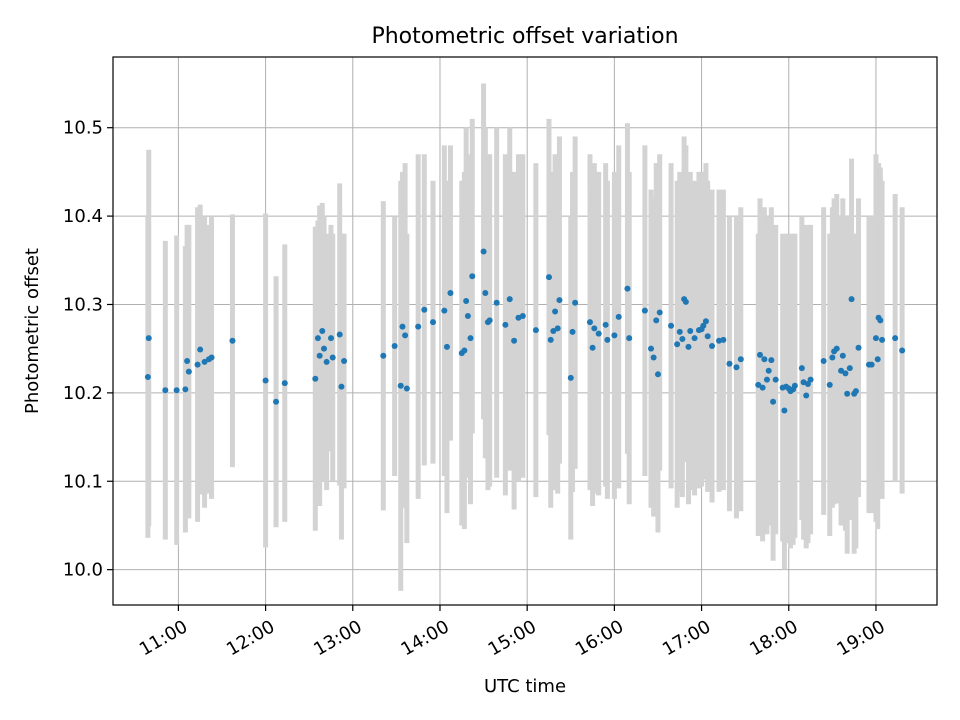 The height and width of the screenshot is (720, 960). Describe the element at coordinates (88, 349) in the screenshot. I see `y-axis: 10.0 10.1 10.2 10.3 10.4 10.5` at that location.